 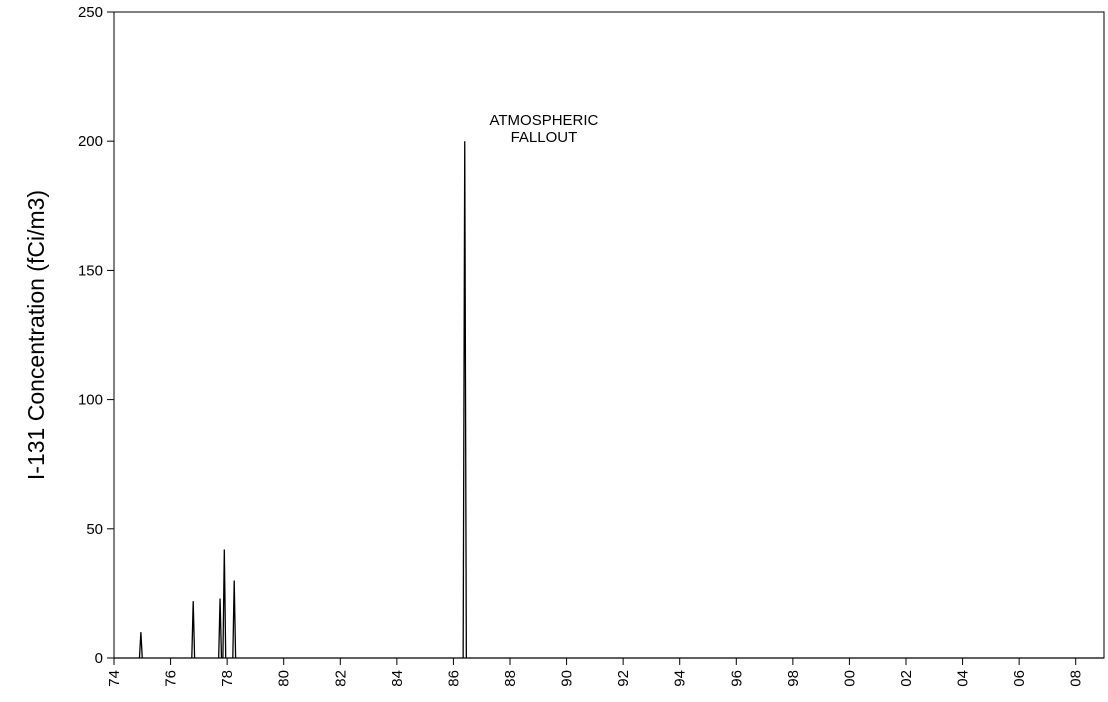 What do you see at coordinates (36, 335) in the screenshot?
I see `y-axis-label: I-131 Concentration (fCi/m3)` at bounding box center [36, 335].